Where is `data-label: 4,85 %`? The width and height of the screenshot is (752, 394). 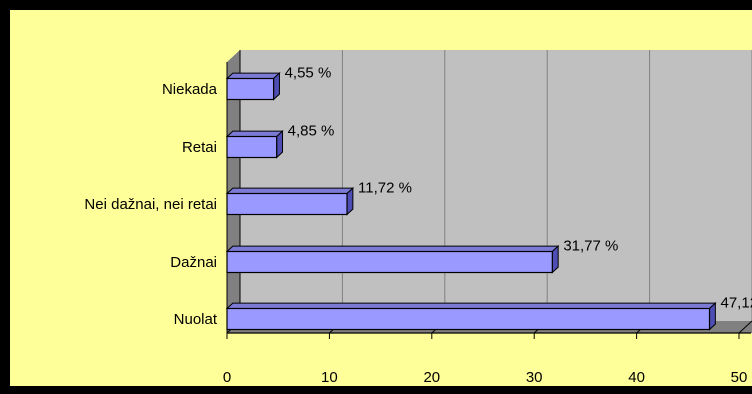 data-label: 4,85 % is located at coordinates (311, 131).